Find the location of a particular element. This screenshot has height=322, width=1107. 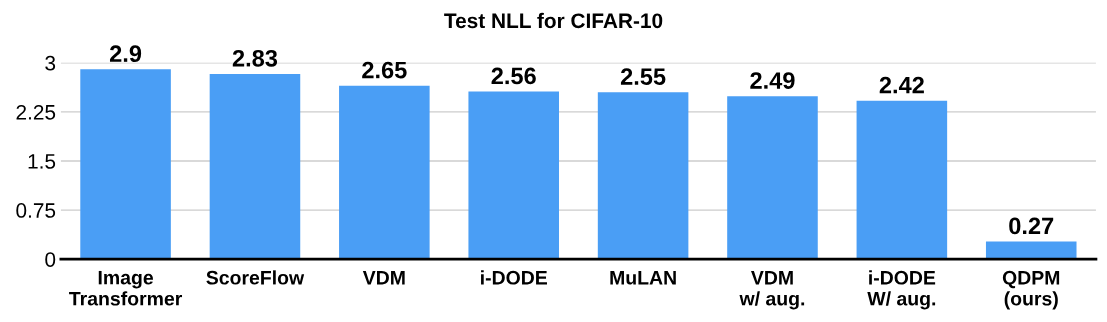

data-label: 2.49 is located at coordinates (772, 80).